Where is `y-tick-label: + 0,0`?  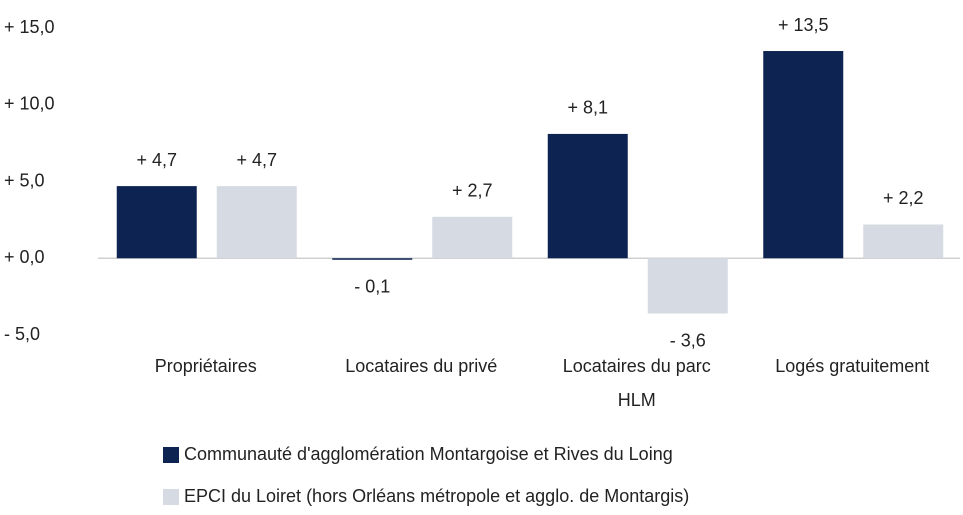 y-tick-label: + 0,0 is located at coordinates (24, 257).